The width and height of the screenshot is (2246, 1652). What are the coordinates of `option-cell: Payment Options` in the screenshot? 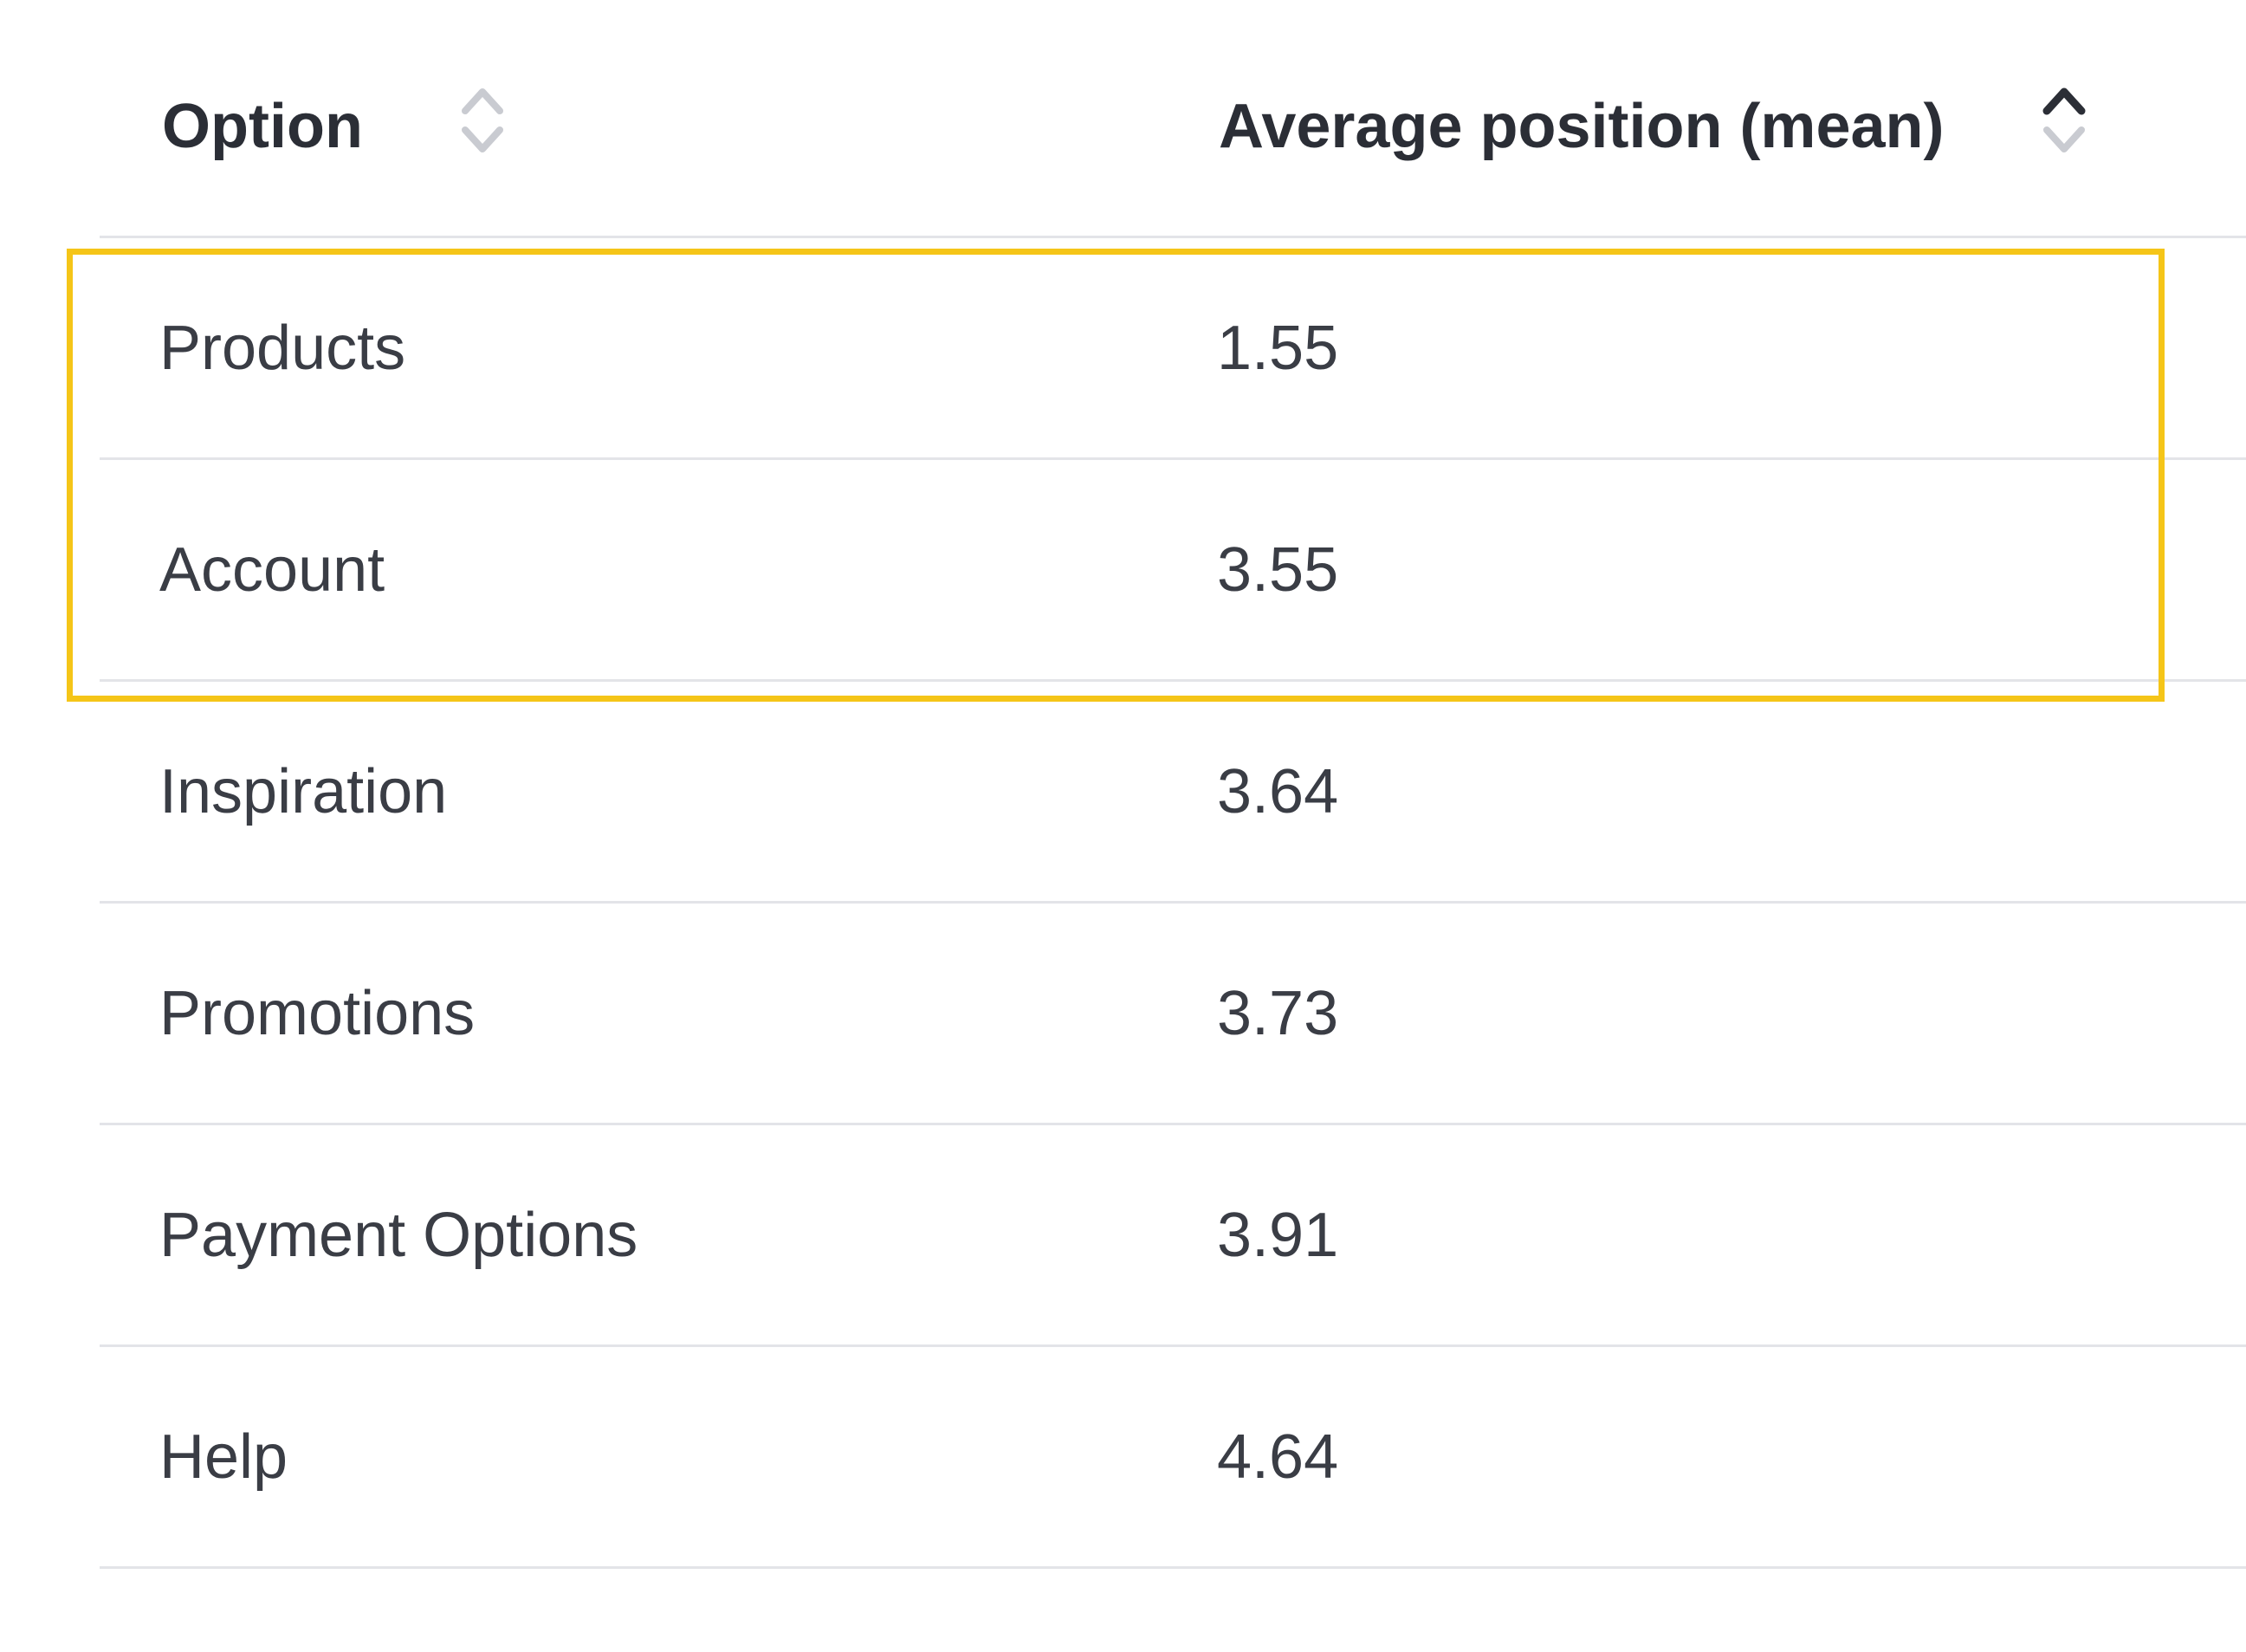 It's located at (398, 1235).